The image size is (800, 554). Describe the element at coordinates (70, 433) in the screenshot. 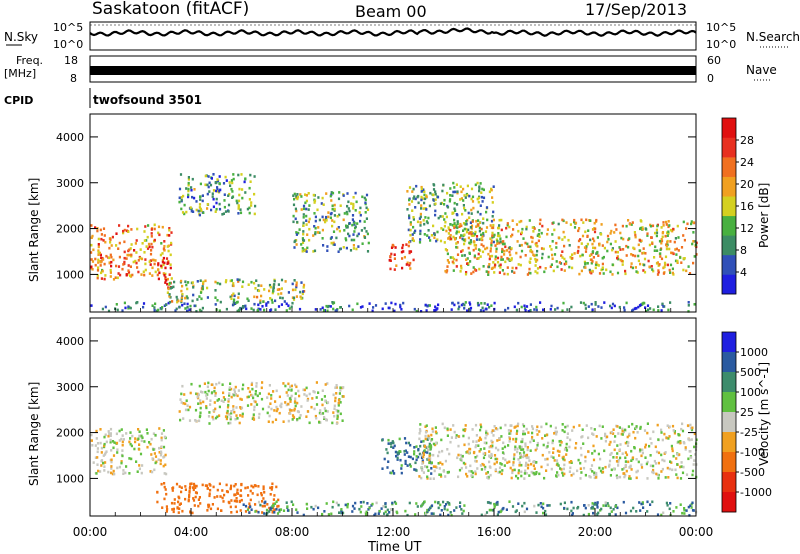

I see `ytick-label: 2000` at that location.